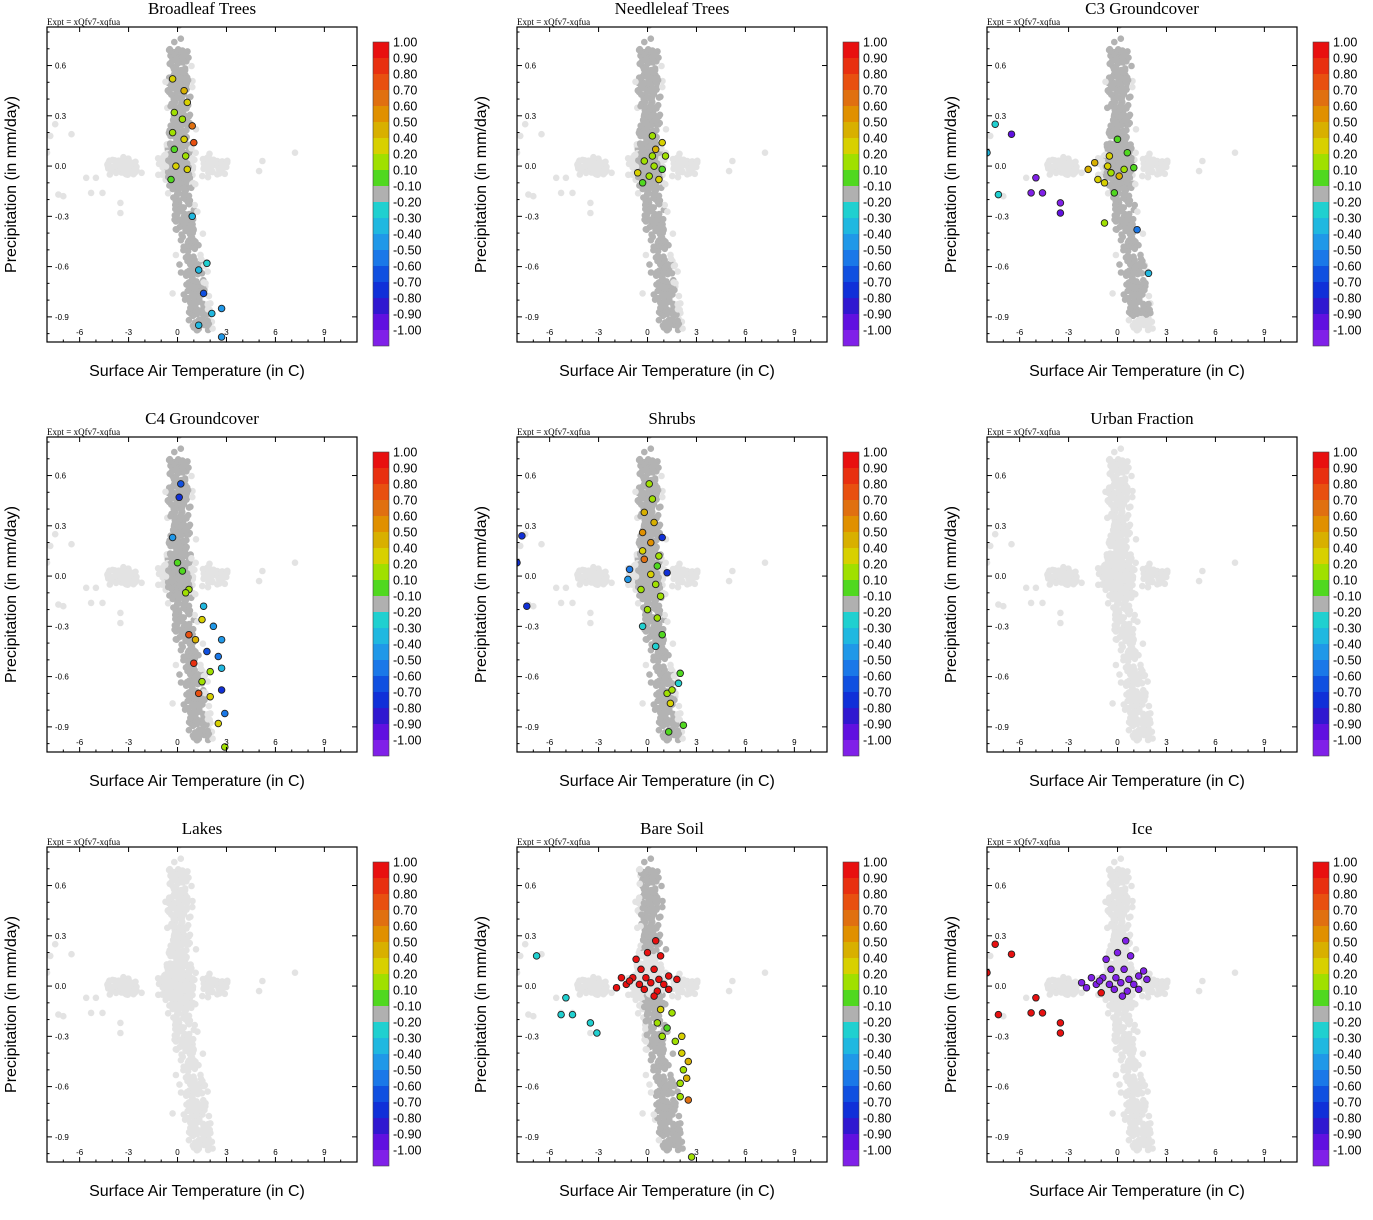 Image resolution: width=1373 pixels, height=1220 pixels. What do you see at coordinates (877, 251) in the screenshot?
I see `colorbar-label: -0.50` at bounding box center [877, 251].